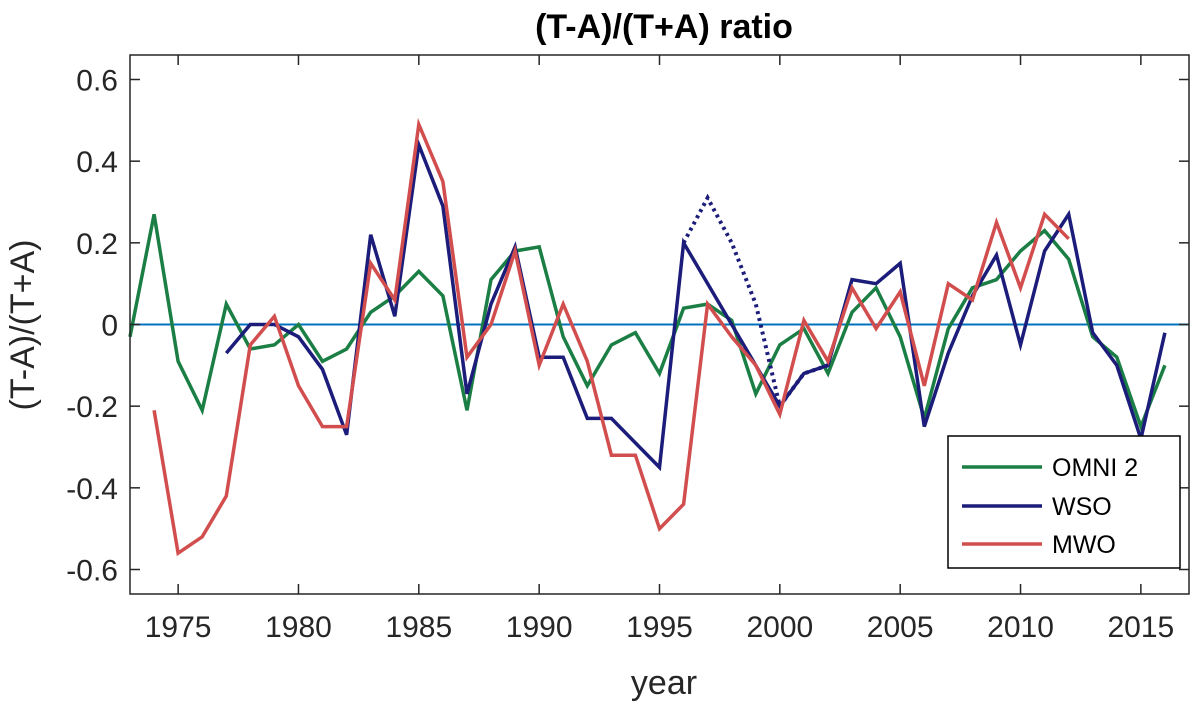 This screenshot has width=1200, height=704. What do you see at coordinates (23, 325) in the screenshot?
I see `y-axis-title: (T-A)/(T+A)` at bounding box center [23, 325].